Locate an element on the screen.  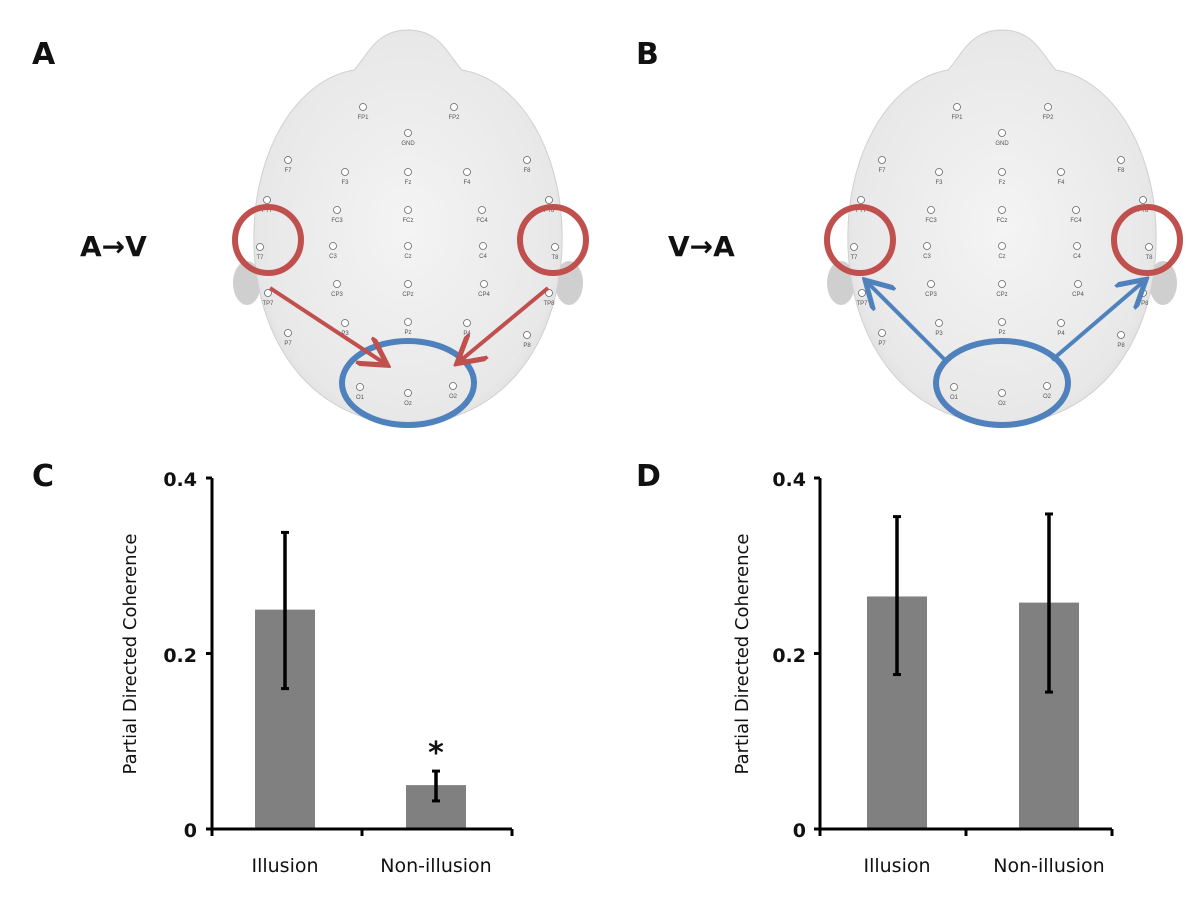
electrode-tp8 is located at coordinates (1143, 293).